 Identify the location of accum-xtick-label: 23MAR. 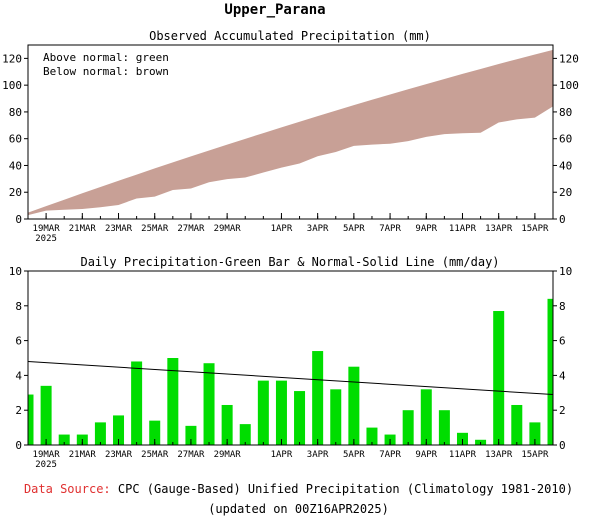
(119, 229).